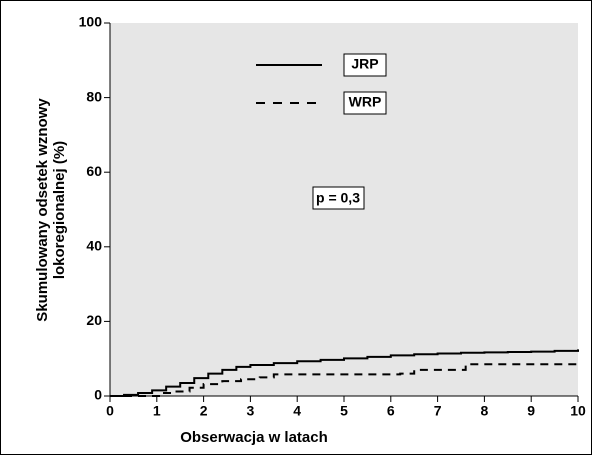  I want to click on legend-label: JRP, so click(364, 64).